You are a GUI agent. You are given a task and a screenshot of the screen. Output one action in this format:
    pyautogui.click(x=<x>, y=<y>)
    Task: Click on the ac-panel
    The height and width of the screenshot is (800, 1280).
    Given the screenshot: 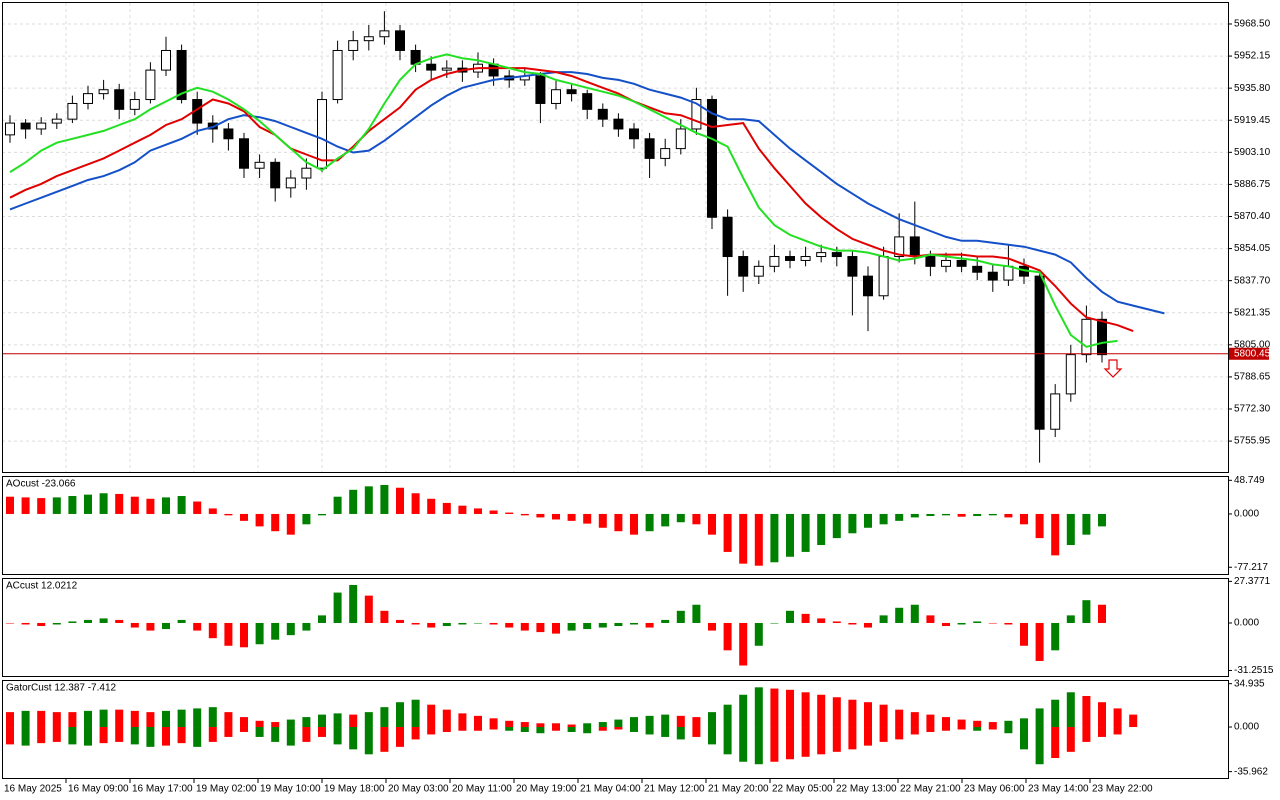 What is the action you would take?
    pyautogui.click(x=615, y=627)
    